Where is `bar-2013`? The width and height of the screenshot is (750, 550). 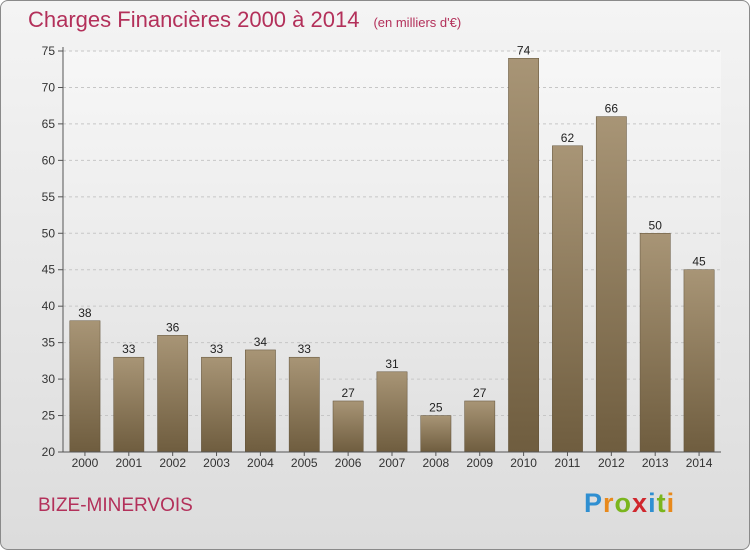 bar-2013 is located at coordinates (655, 343).